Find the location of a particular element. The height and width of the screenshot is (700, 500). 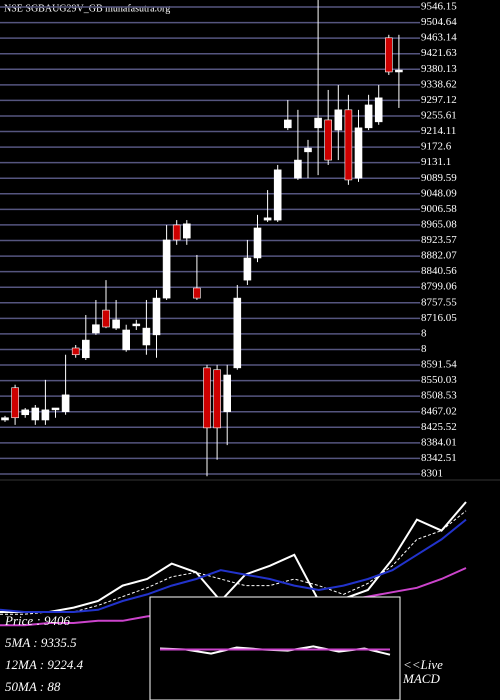

y-tick-label: 9297.12 is located at coordinates (439, 100).